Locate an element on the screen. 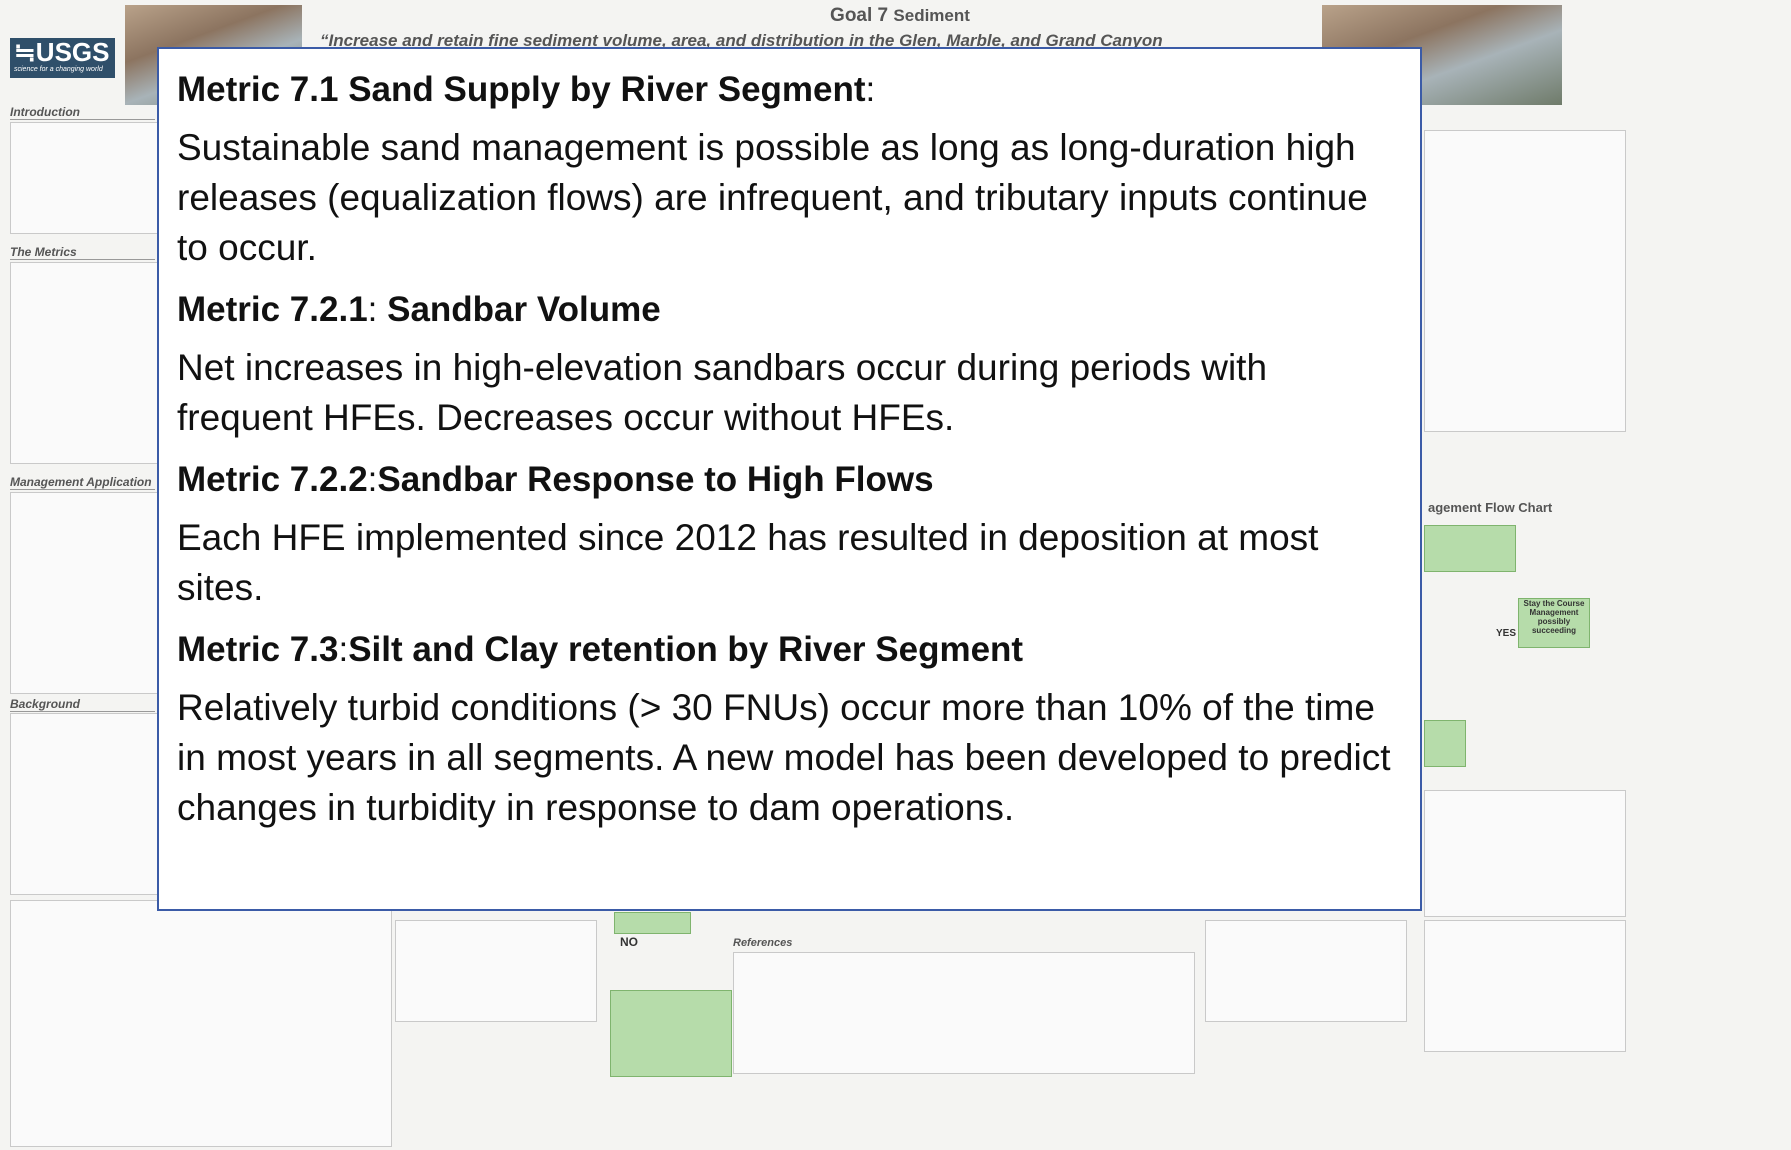  metric-heading: Metric 7.1 Sand Supply by River Segment: is located at coordinates (789, 90).